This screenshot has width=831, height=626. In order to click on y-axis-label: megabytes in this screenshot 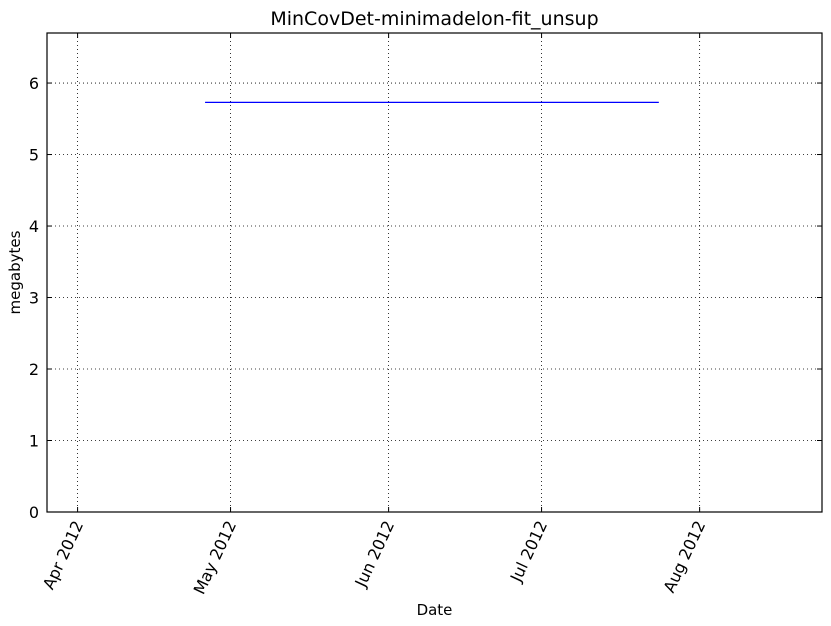, I will do `click(15, 272)`.